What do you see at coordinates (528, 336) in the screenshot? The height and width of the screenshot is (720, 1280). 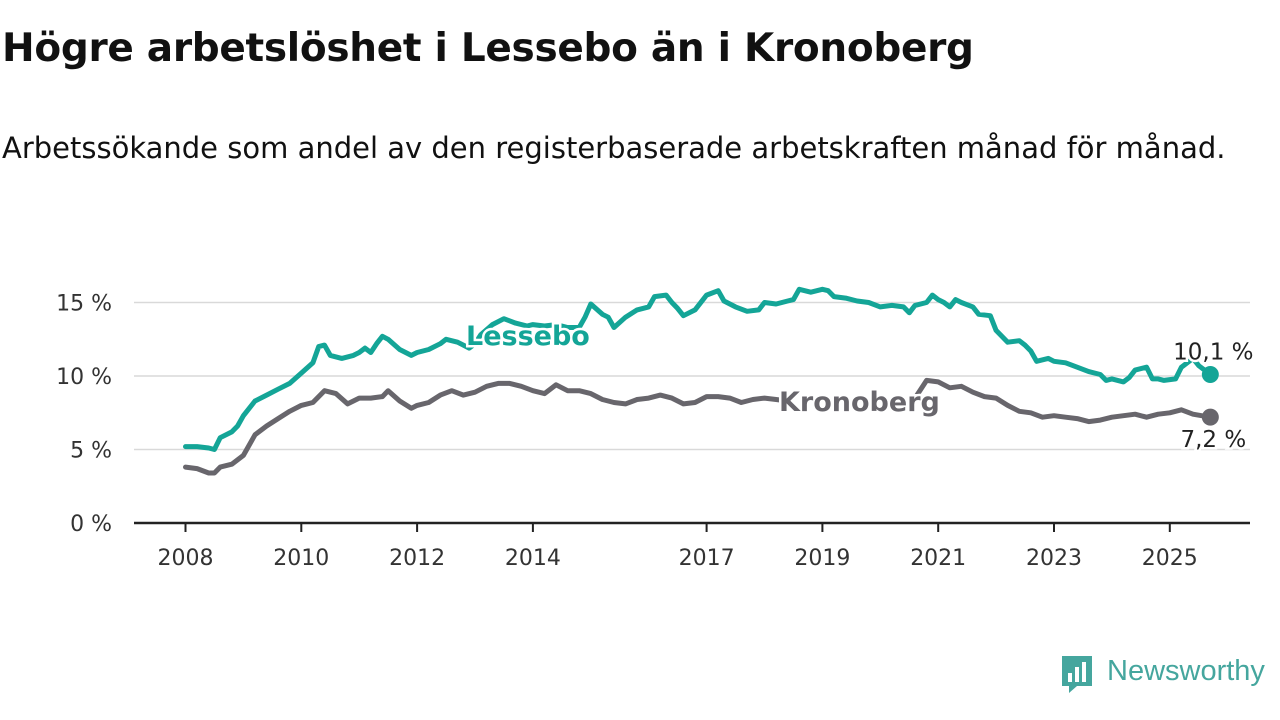 I see `lessebo-series-label: Lessebo` at bounding box center [528, 336].